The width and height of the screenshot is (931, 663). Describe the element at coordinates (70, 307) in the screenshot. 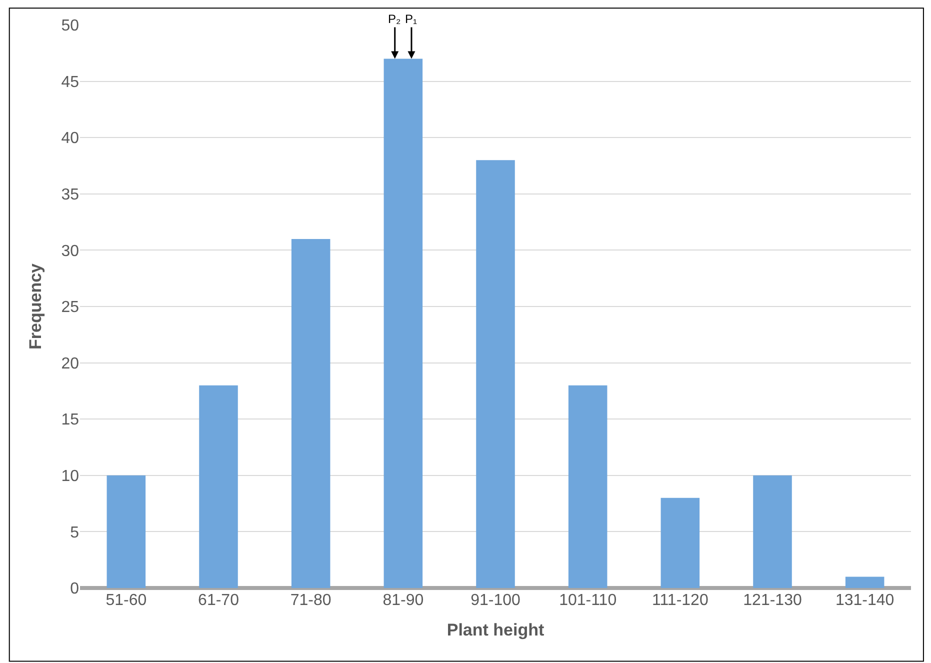

I see `y-tick-label: 25` at that location.